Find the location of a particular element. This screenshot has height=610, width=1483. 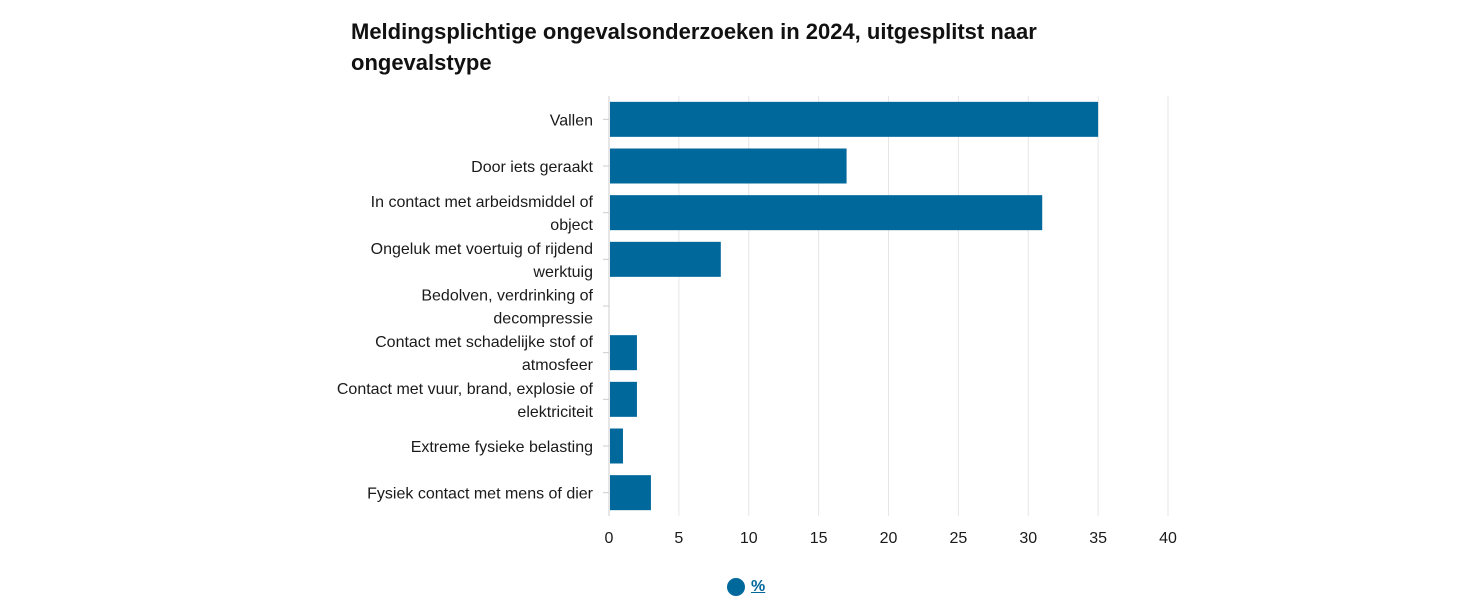

legend-item: % is located at coordinates (746, 587).